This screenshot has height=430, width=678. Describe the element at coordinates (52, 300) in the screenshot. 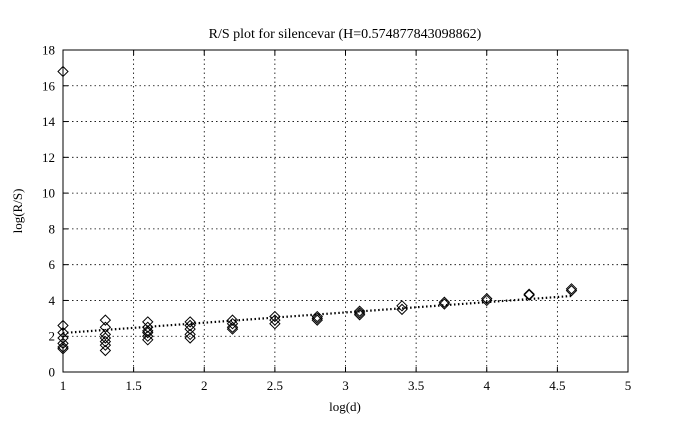

I see `y-tick-label: 4` at that location.